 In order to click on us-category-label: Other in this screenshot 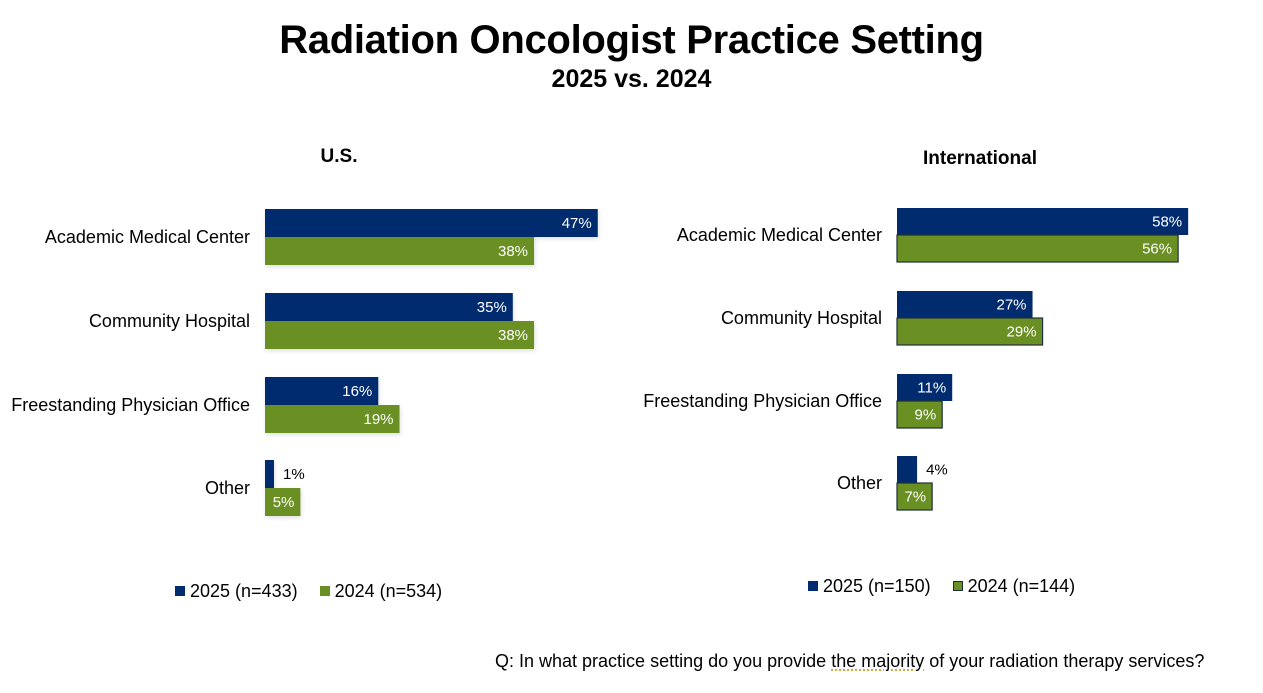, I will do `click(227, 488)`.